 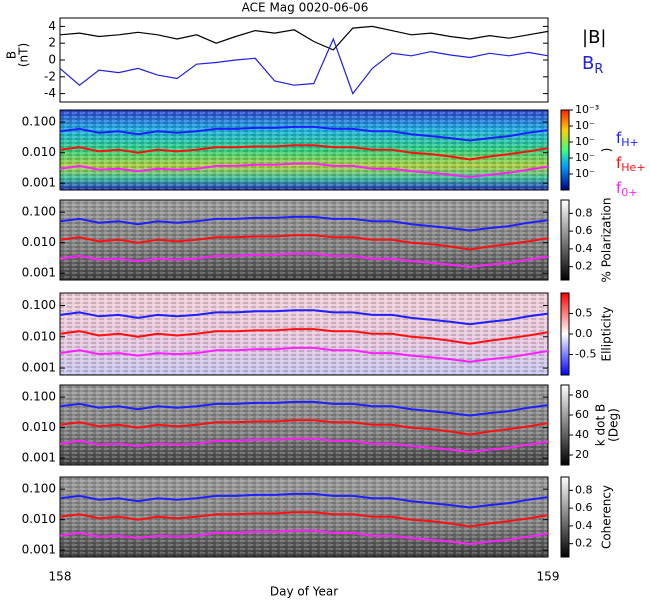 I want to click on colorbar-tick-label: 60, so click(x=582, y=414).